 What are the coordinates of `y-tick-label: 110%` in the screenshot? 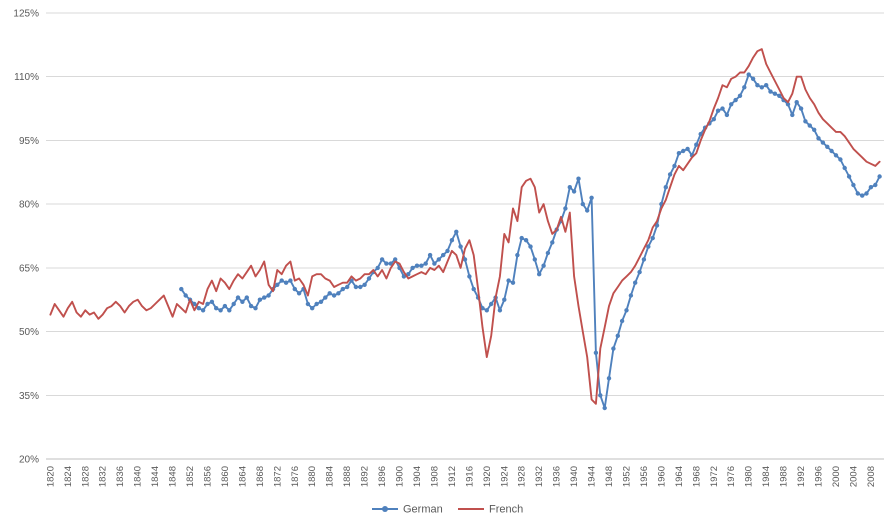 It's located at (26, 77).